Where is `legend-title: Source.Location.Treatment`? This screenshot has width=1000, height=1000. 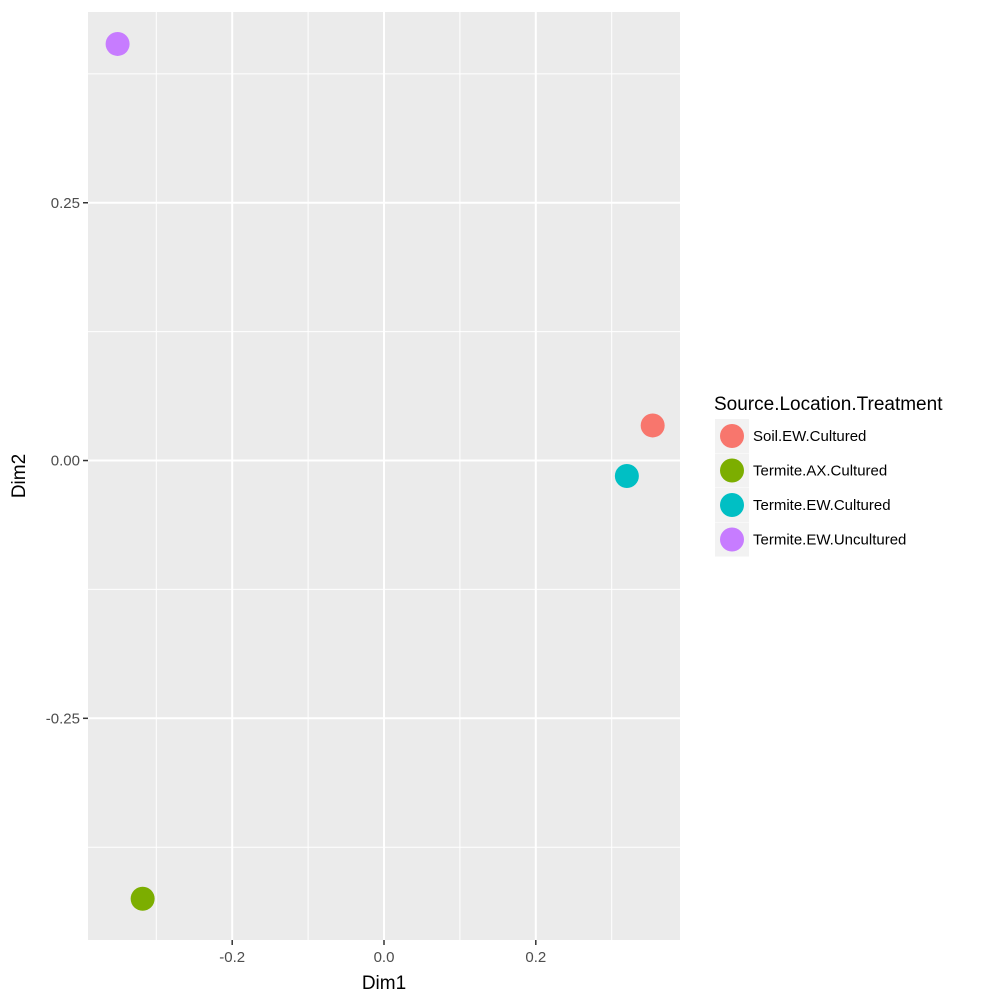 legend-title: Source.Location.Treatment is located at coordinates (828, 404).